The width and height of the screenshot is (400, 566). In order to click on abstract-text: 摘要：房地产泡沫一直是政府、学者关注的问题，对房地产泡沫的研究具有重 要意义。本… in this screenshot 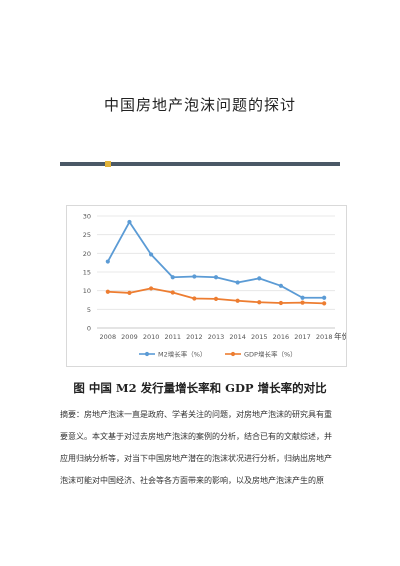, I will do `click(206, 448)`.